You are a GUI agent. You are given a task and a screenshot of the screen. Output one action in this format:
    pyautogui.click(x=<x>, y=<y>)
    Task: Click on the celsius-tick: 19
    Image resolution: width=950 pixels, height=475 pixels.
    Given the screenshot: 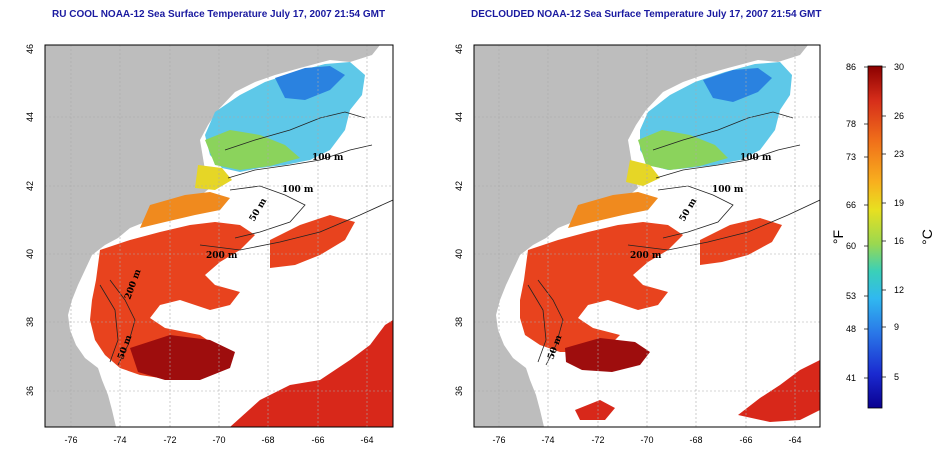 What is the action you would take?
    pyautogui.click(x=899, y=203)
    